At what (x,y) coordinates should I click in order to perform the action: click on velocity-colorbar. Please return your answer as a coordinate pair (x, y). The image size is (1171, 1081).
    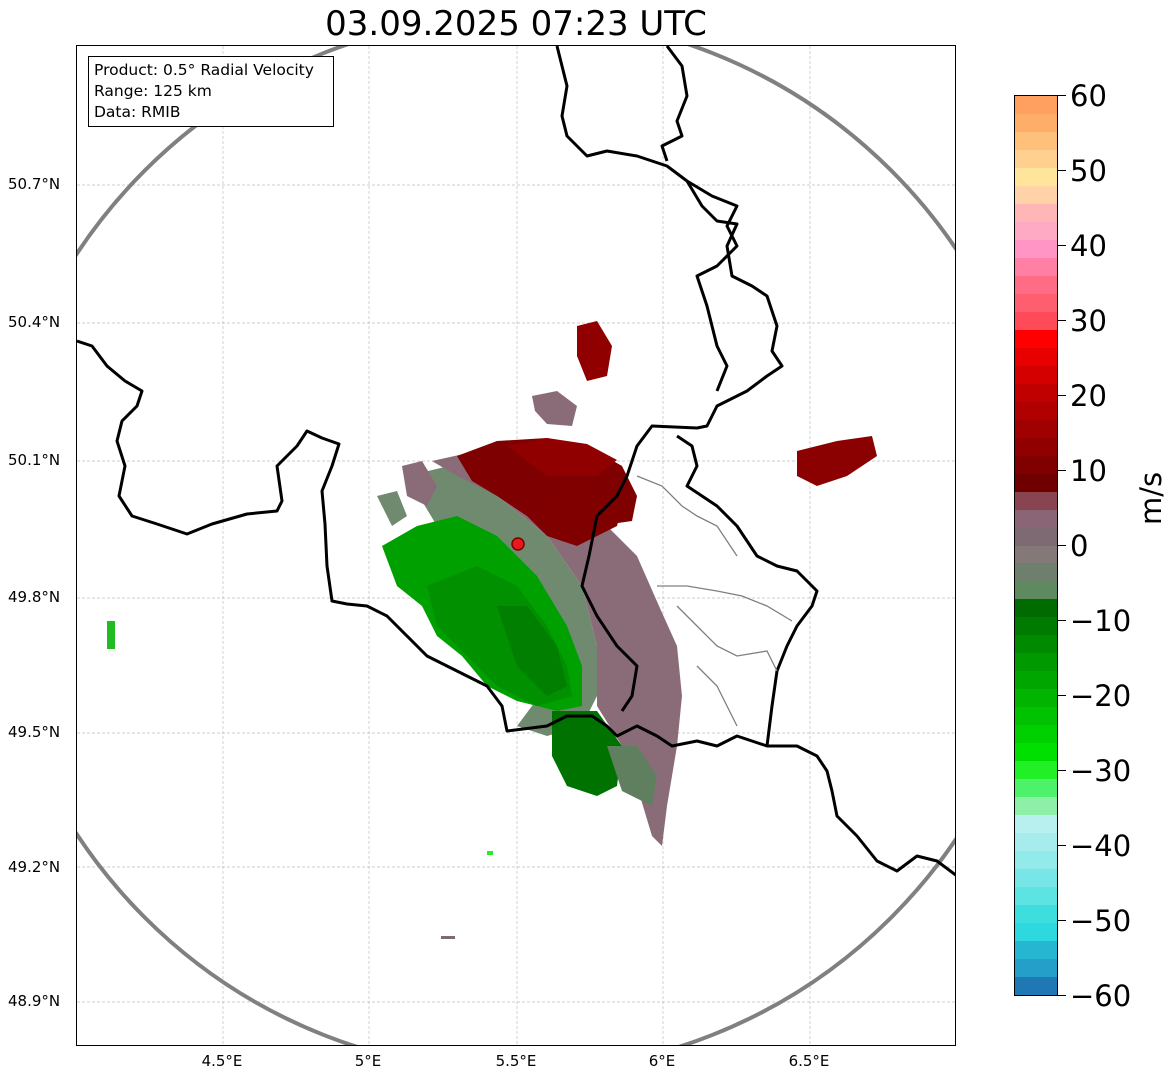
    Looking at the image, I should click on (1036, 545).